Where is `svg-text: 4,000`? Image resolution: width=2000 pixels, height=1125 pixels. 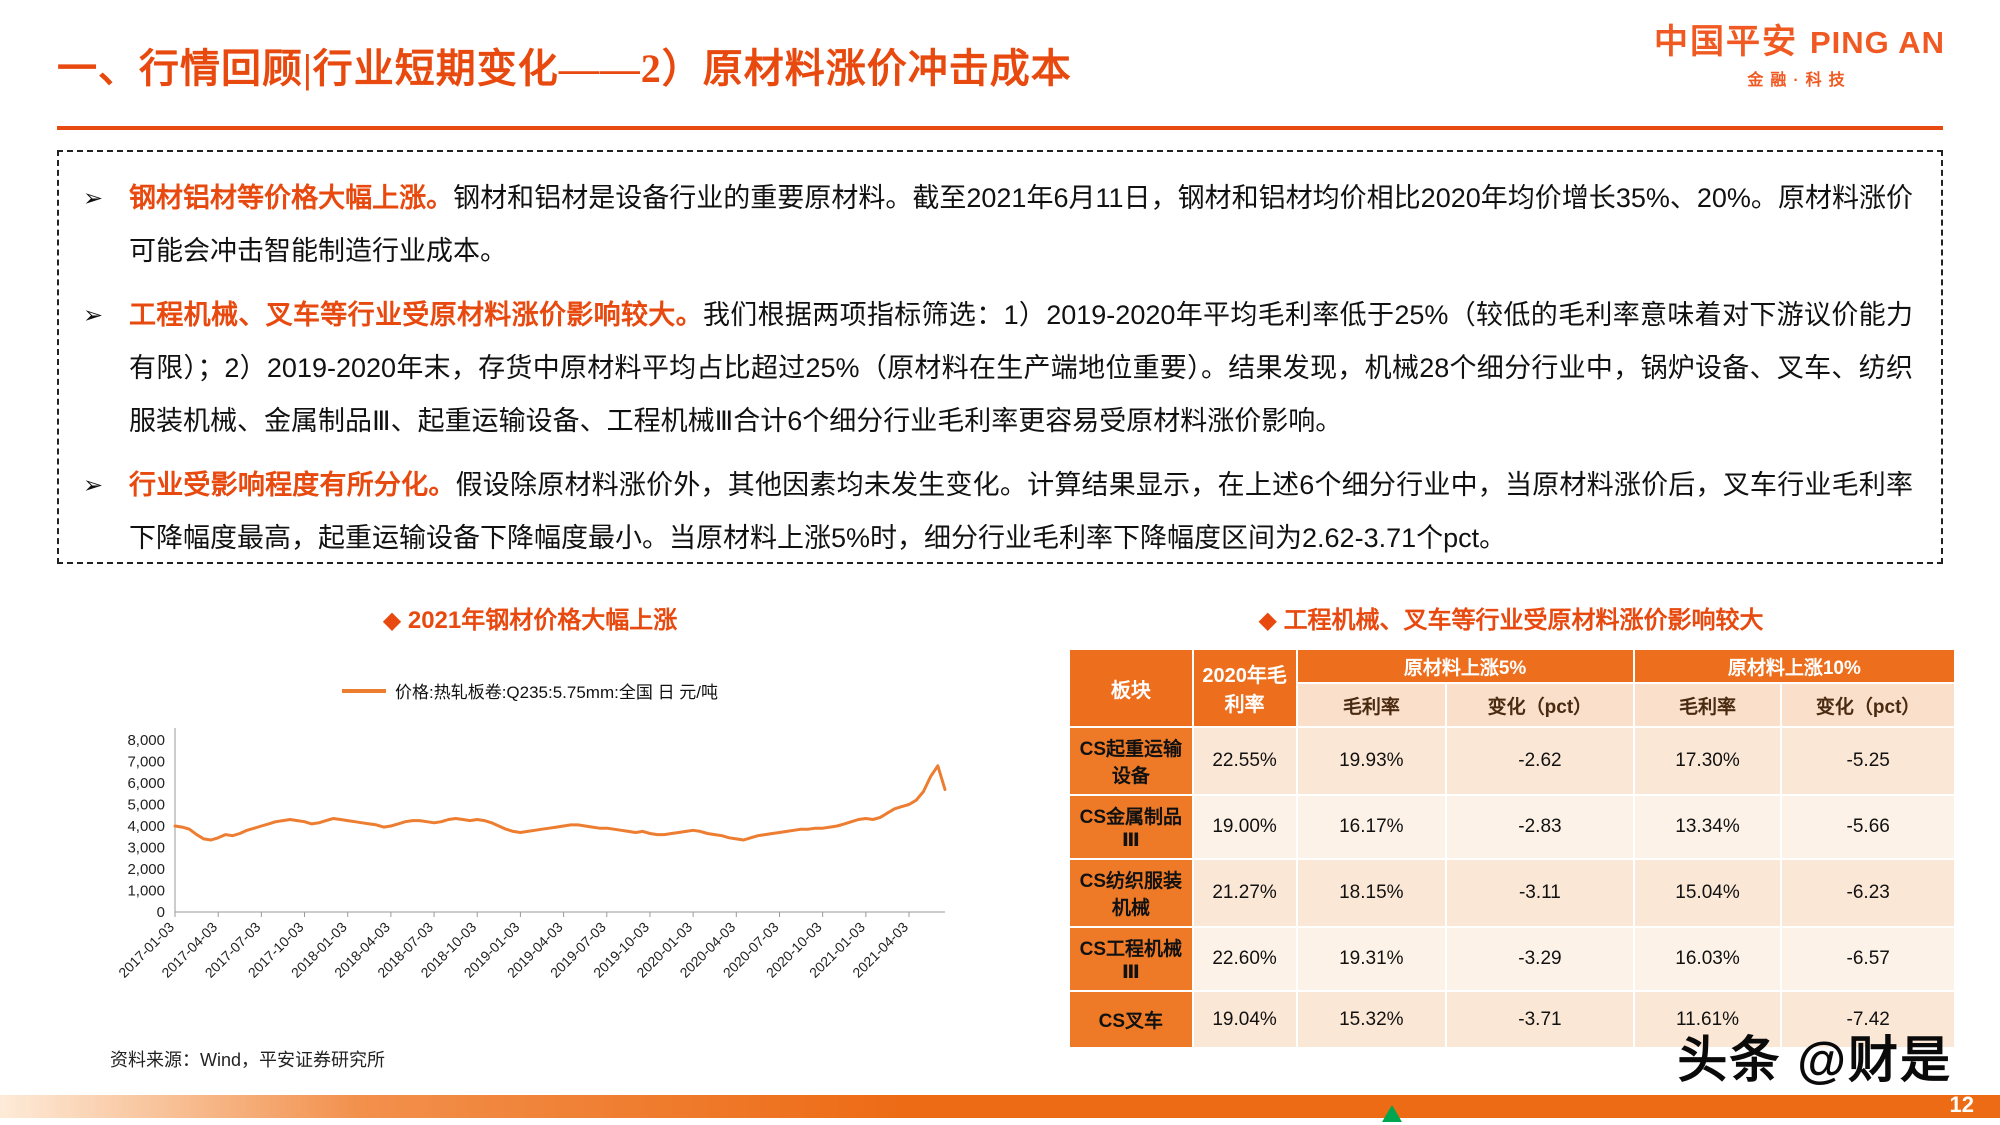 svg-text: 4,000 is located at coordinates (146, 826).